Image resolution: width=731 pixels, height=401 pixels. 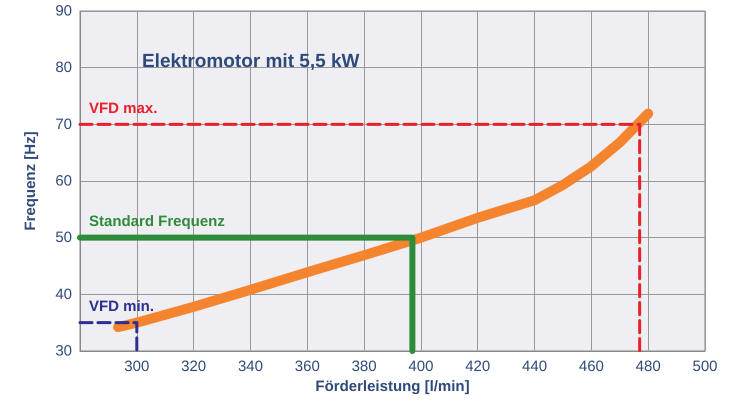 What do you see at coordinates (63, 351) in the screenshot?
I see `y-tick-label: 30` at bounding box center [63, 351].